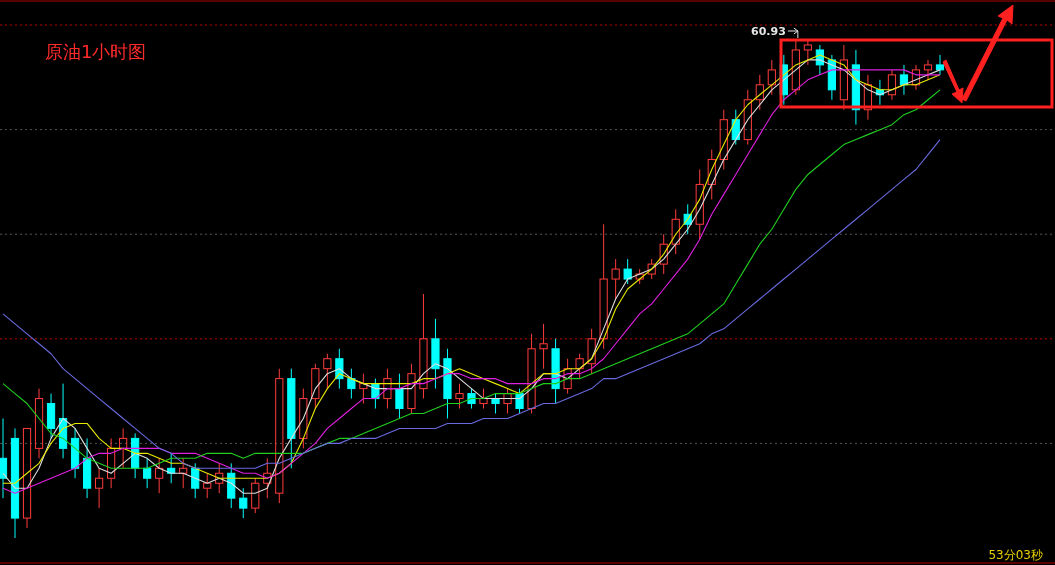 The image size is (1055, 565). Describe the element at coordinates (96, 51) in the screenshot. I see `annotation: 原油1小时图` at that location.